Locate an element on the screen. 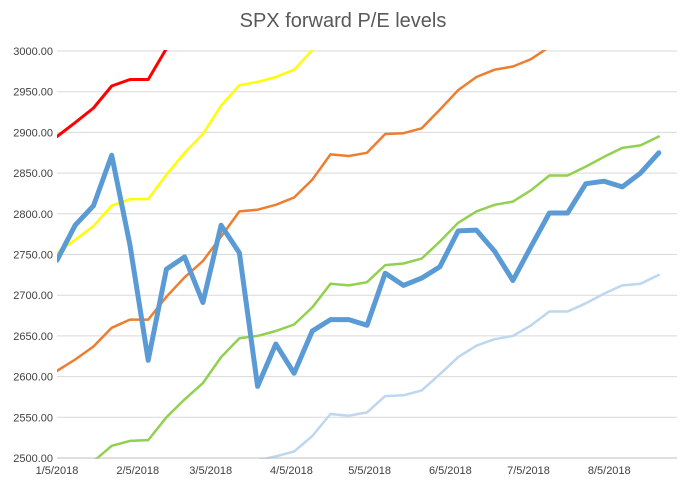  x-tick-label: 8/5/2018 is located at coordinates (609, 471).